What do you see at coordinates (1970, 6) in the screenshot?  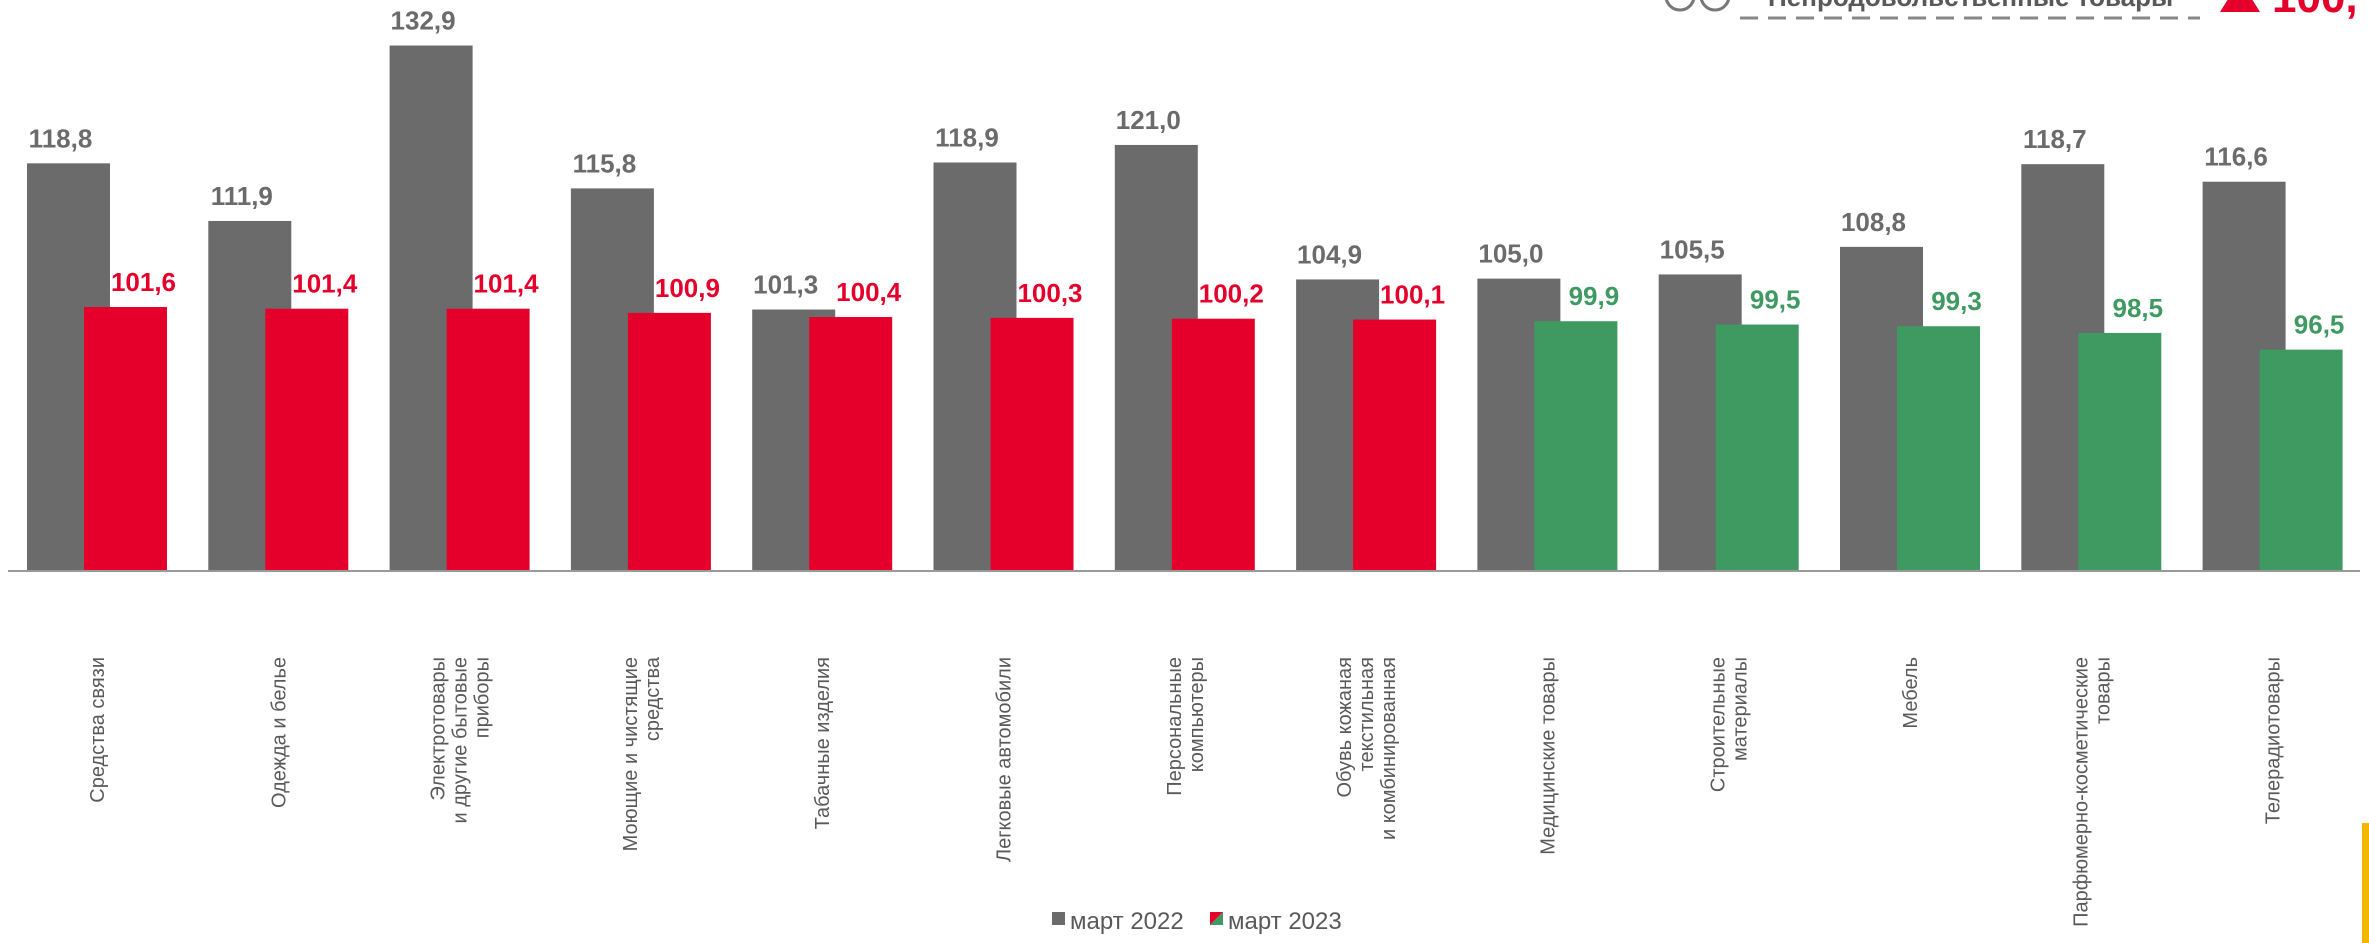 I see `header-title: Непродовольственные товары` at bounding box center [1970, 6].